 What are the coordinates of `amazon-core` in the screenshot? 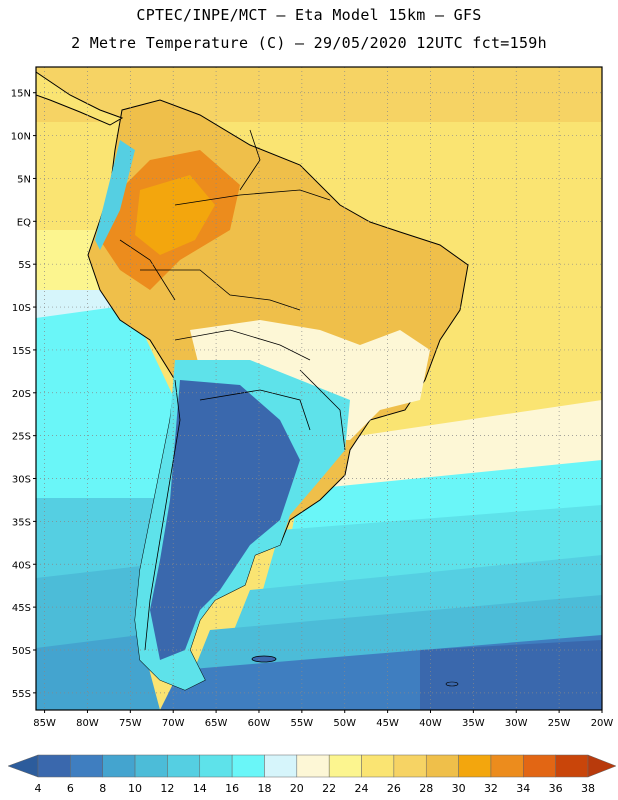 It's located at (175, 215).